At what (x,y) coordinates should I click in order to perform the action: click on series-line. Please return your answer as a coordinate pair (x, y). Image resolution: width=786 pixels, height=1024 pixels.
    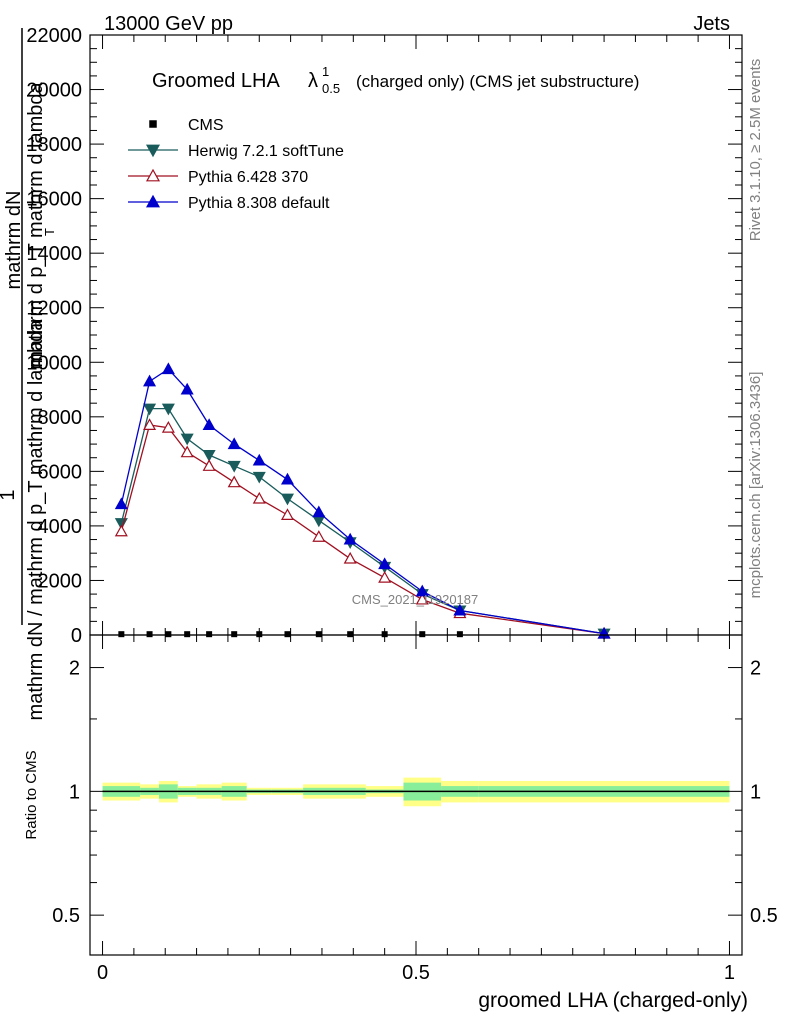
    Looking at the image, I should click on (362, 521).